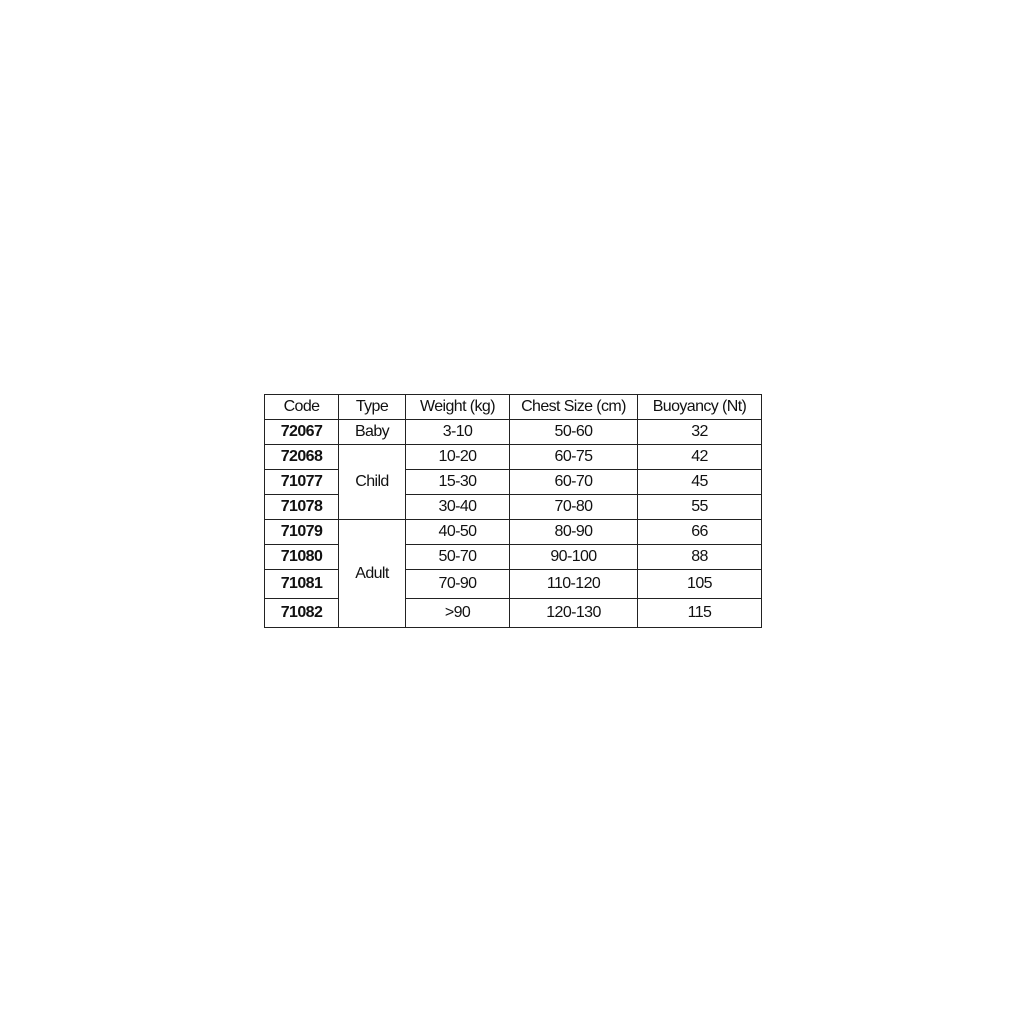 This screenshot has width=1024, height=1024. What do you see at coordinates (573, 507) in the screenshot?
I see `chest-cell: 70-80` at bounding box center [573, 507].